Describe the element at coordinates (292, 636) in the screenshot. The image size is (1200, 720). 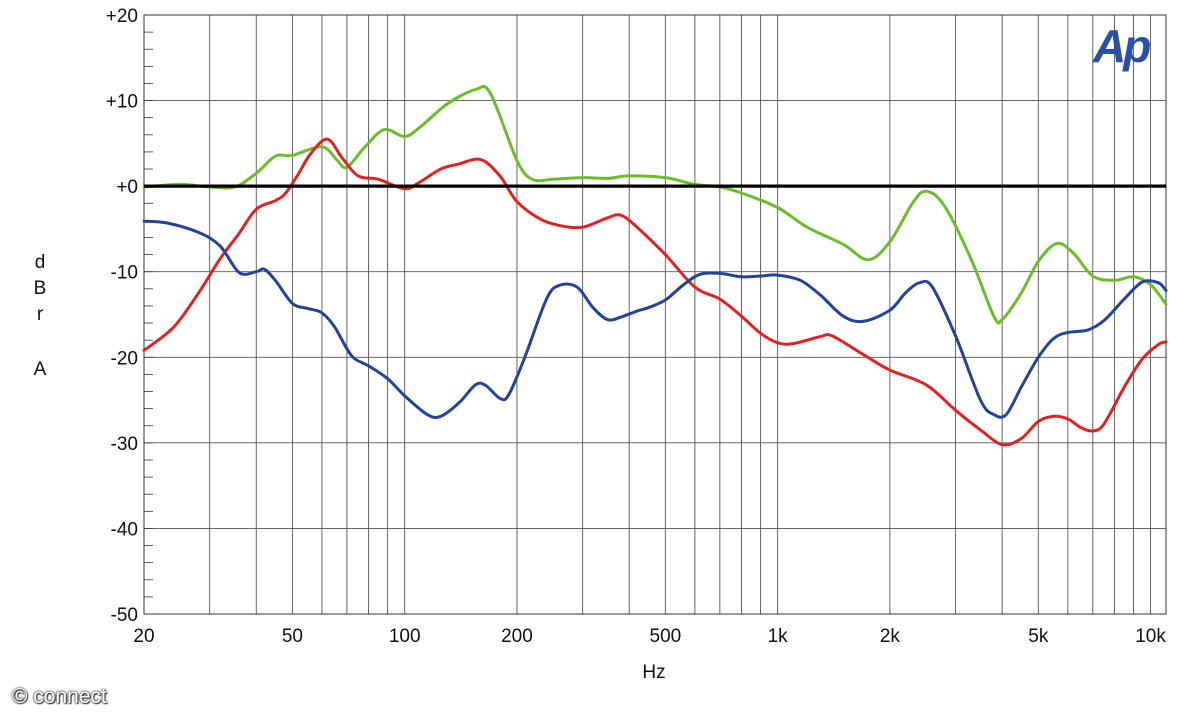
I see `x-tick-label: 50` at that location.